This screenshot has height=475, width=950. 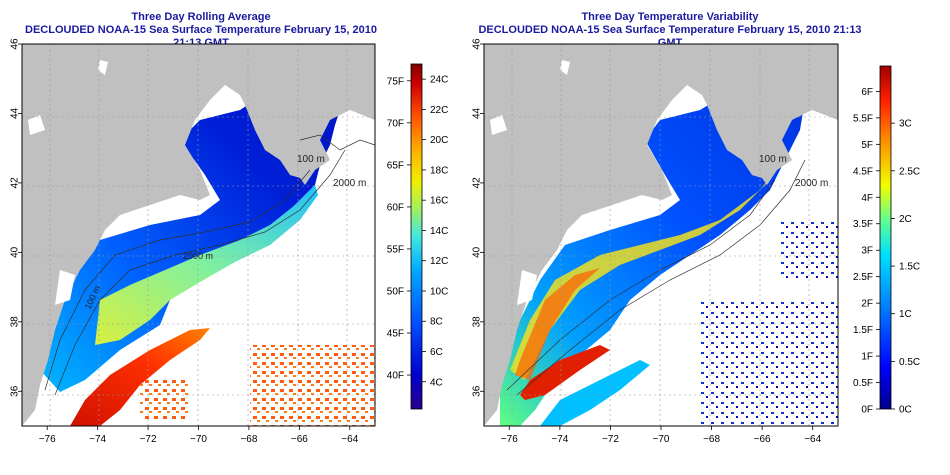 I want to click on colorbar-fahrenheit-label: 45F, so click(x=395, y=334).